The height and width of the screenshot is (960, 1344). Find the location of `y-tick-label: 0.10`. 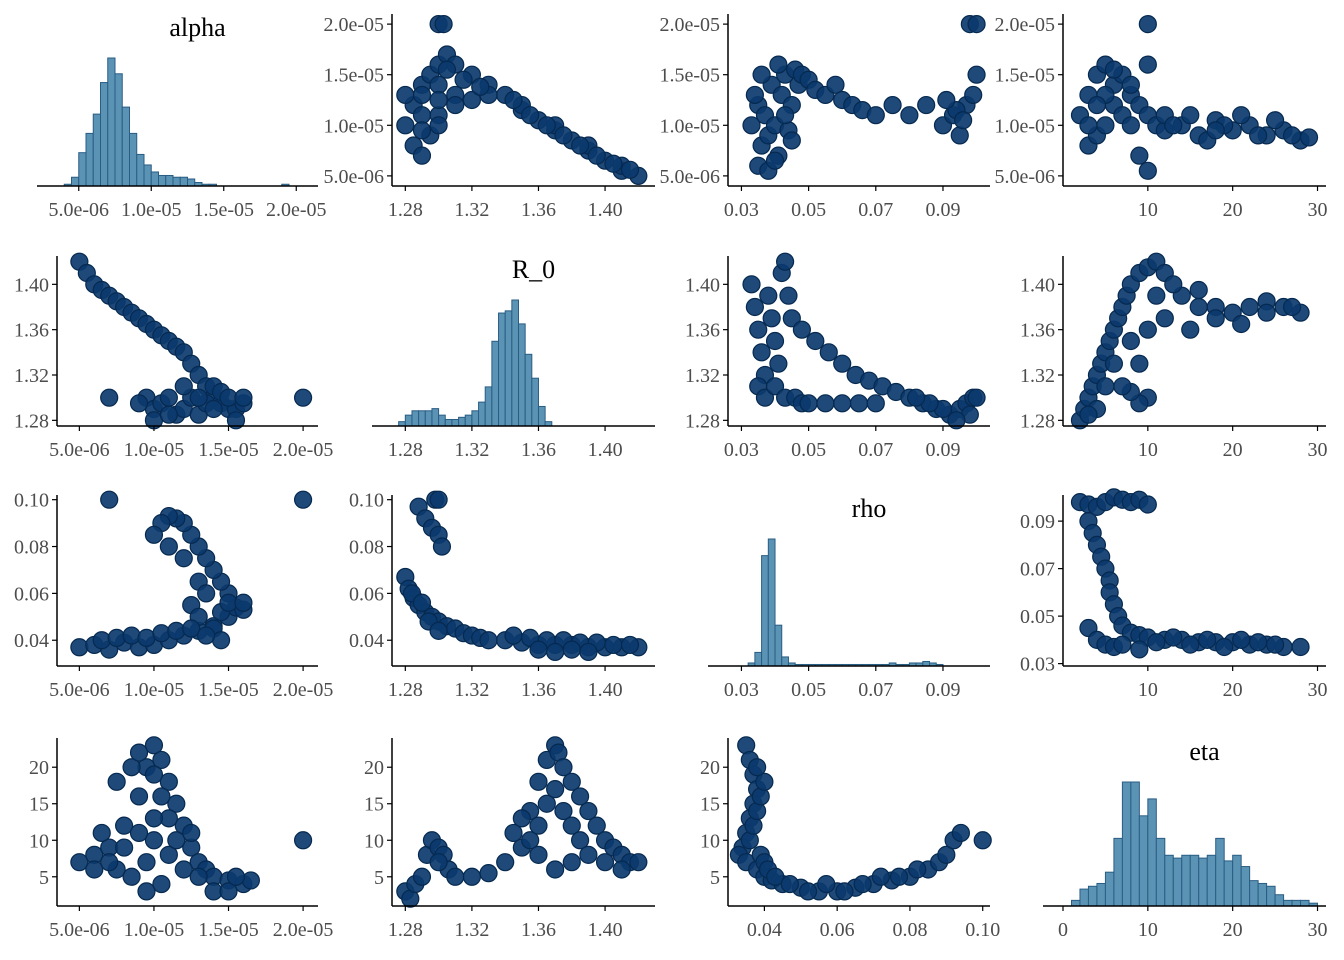

y-tick-label: 0.10 is located at coordinates (31, 501).